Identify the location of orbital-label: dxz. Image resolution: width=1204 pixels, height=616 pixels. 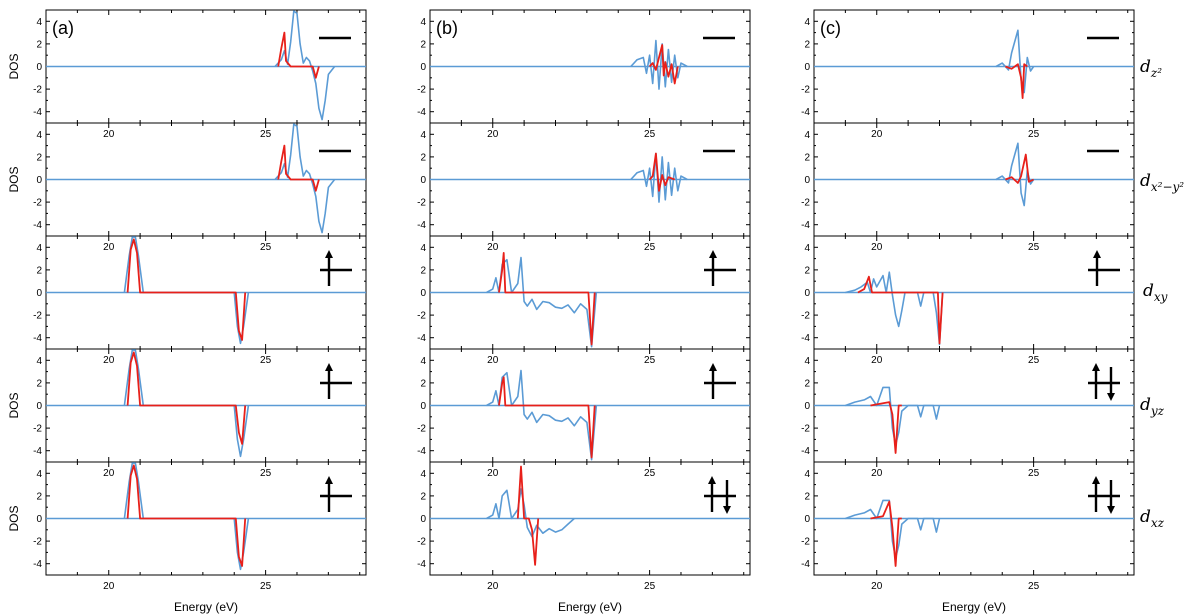
(1152, 518).